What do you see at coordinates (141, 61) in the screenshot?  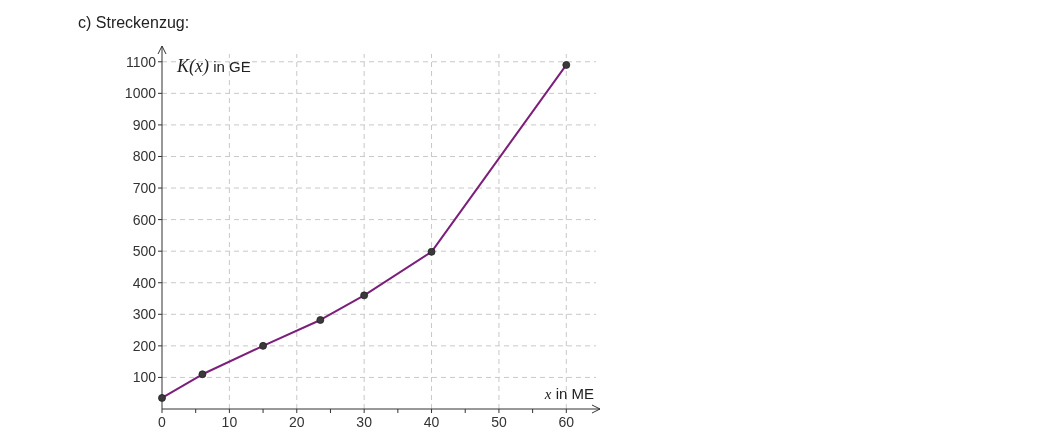 I see `y-tick-label: 1100` at bounding box center [141, 61].